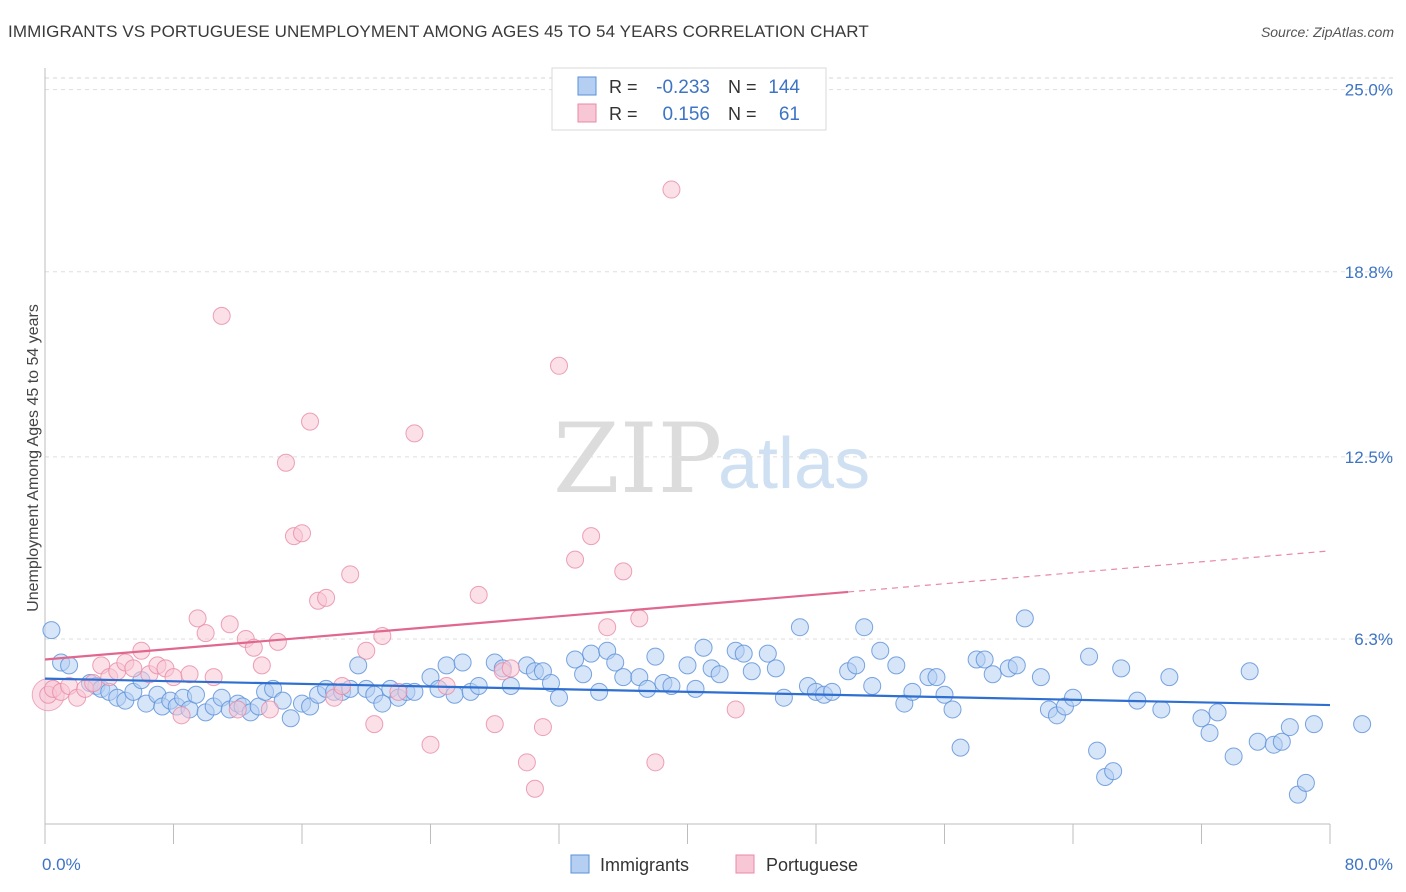 This screenshot has width=1406, height=892. What do you see at coordinates (1369, 90) in the screenshot?
I see `y-tick-label: 25.0%` at bounding box center [1369, 90].